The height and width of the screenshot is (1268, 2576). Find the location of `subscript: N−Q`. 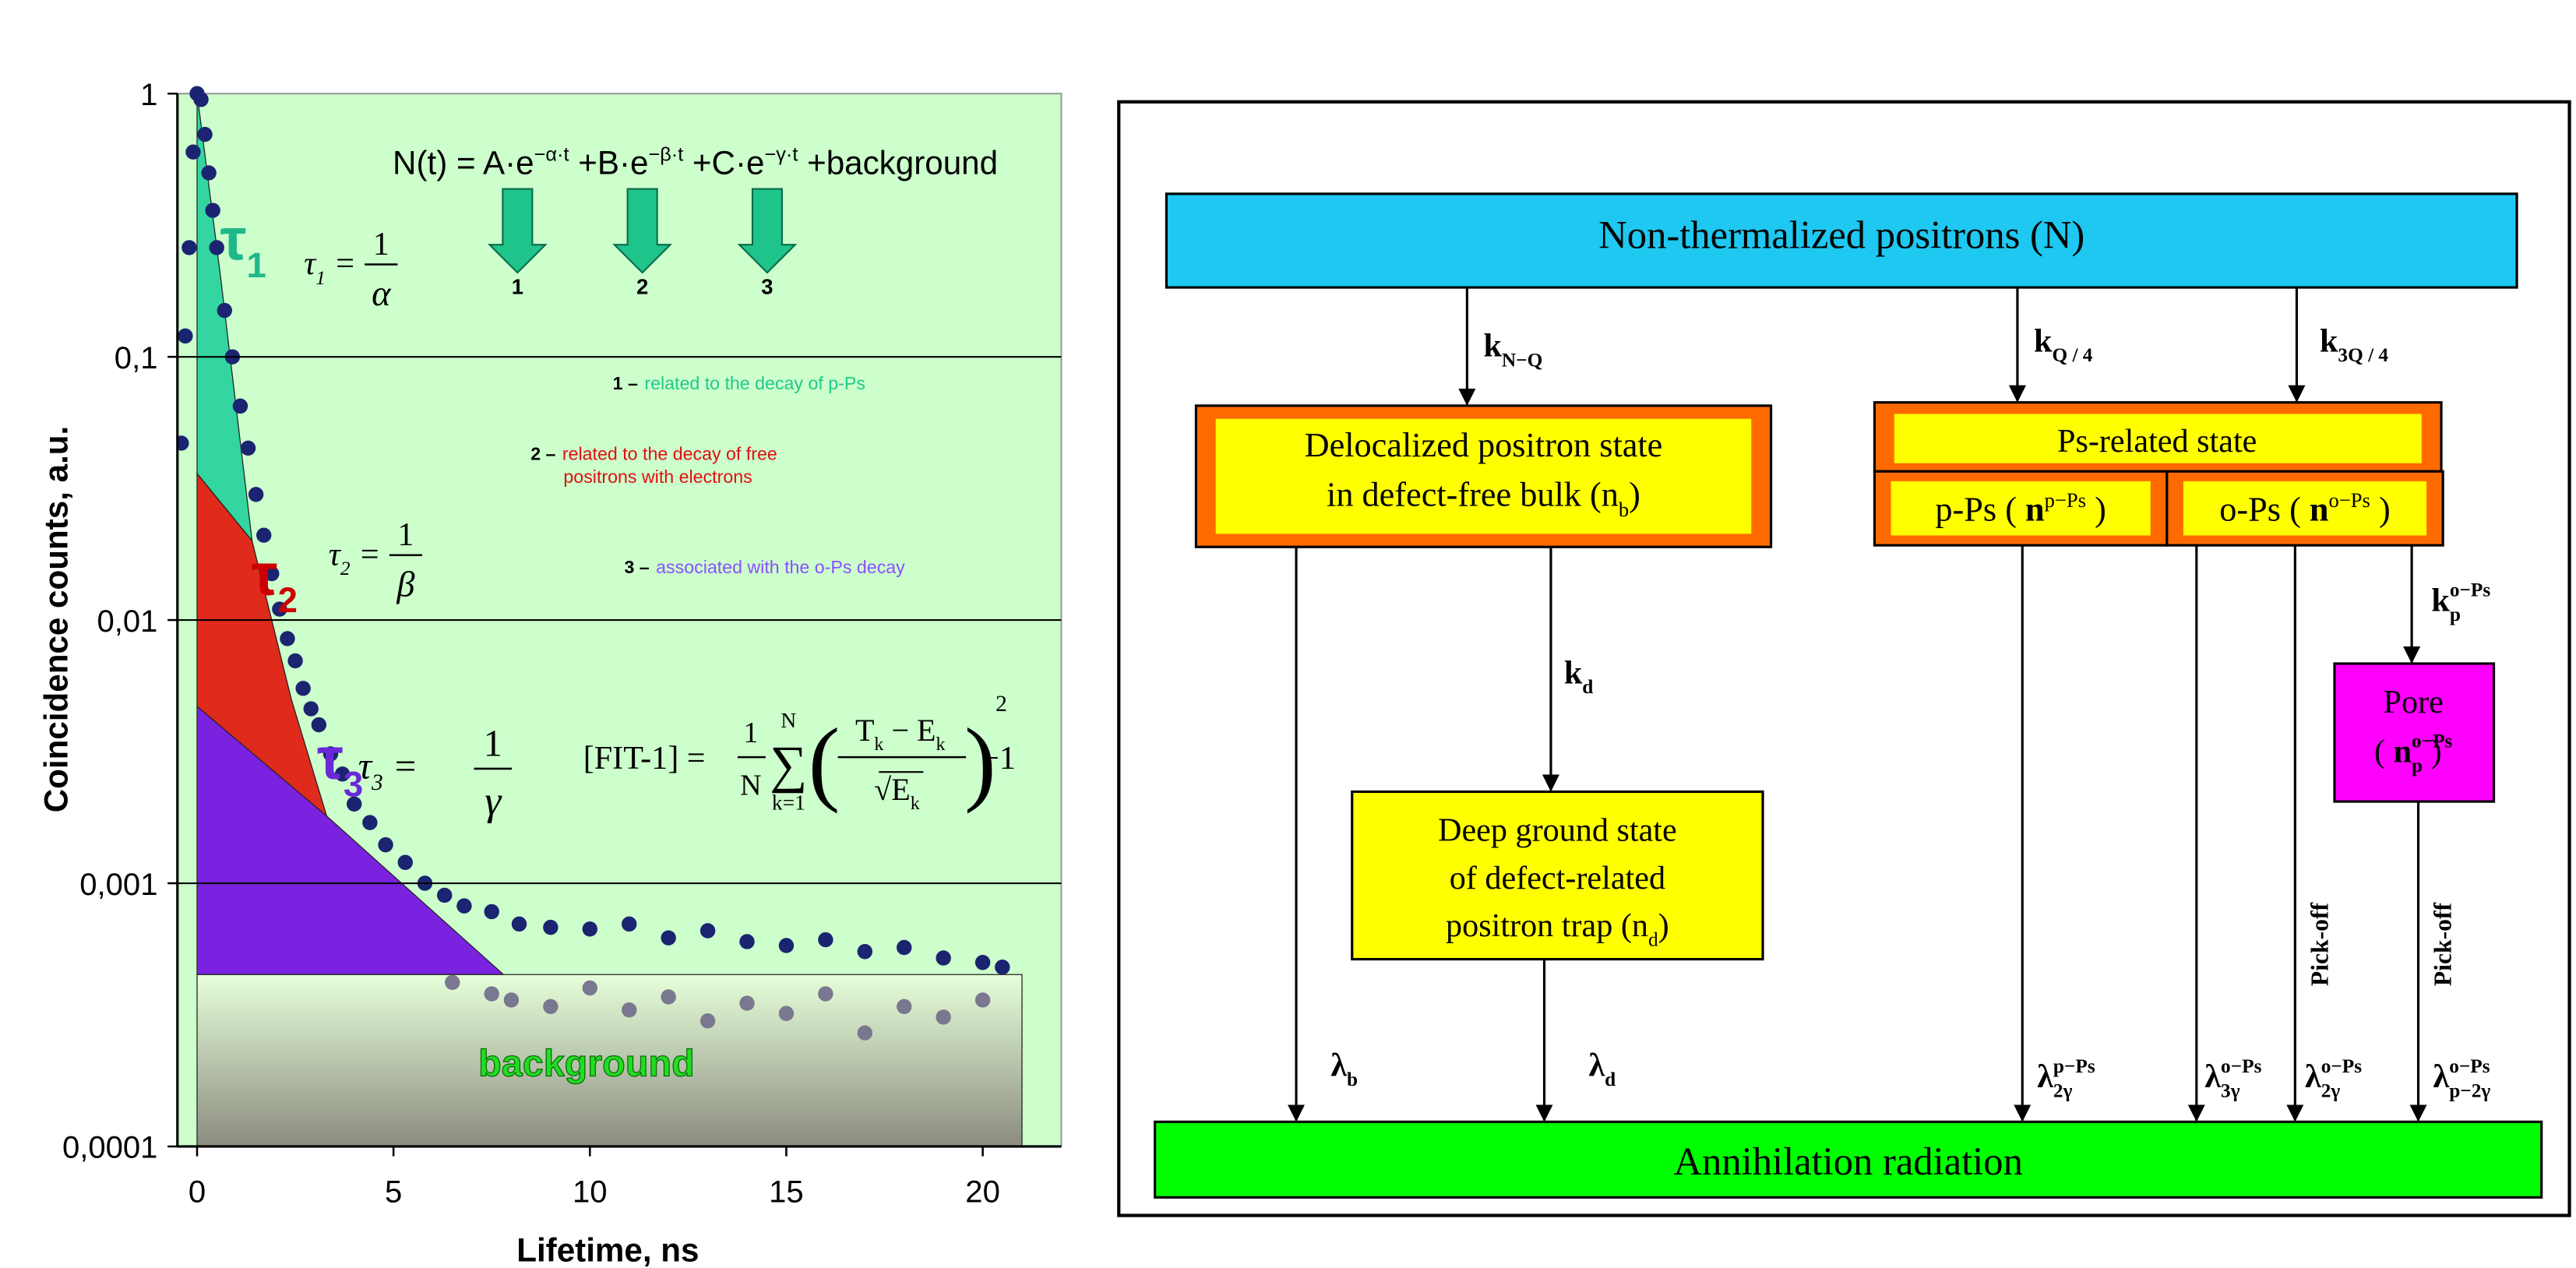

subscript: N−Q is located at coordinates (1522, 360).